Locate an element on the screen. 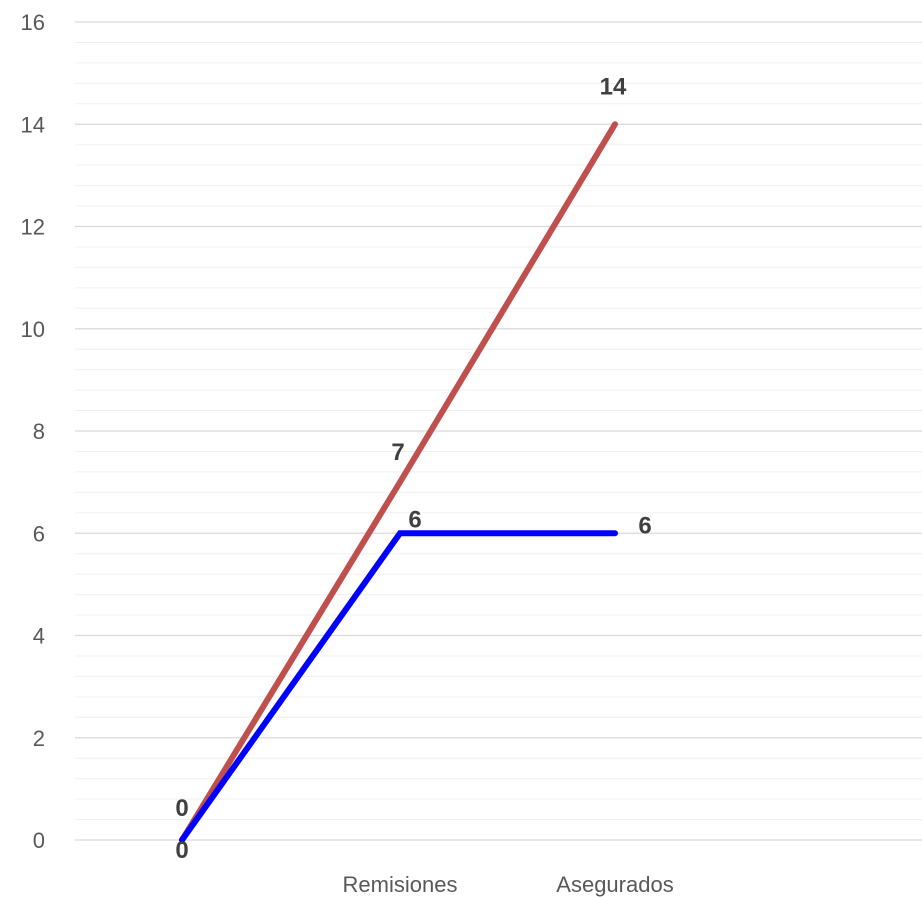 This screenshot has height=897, width=922. x-axis: Remisiones Asegurados is located at coordinates (508, 884).